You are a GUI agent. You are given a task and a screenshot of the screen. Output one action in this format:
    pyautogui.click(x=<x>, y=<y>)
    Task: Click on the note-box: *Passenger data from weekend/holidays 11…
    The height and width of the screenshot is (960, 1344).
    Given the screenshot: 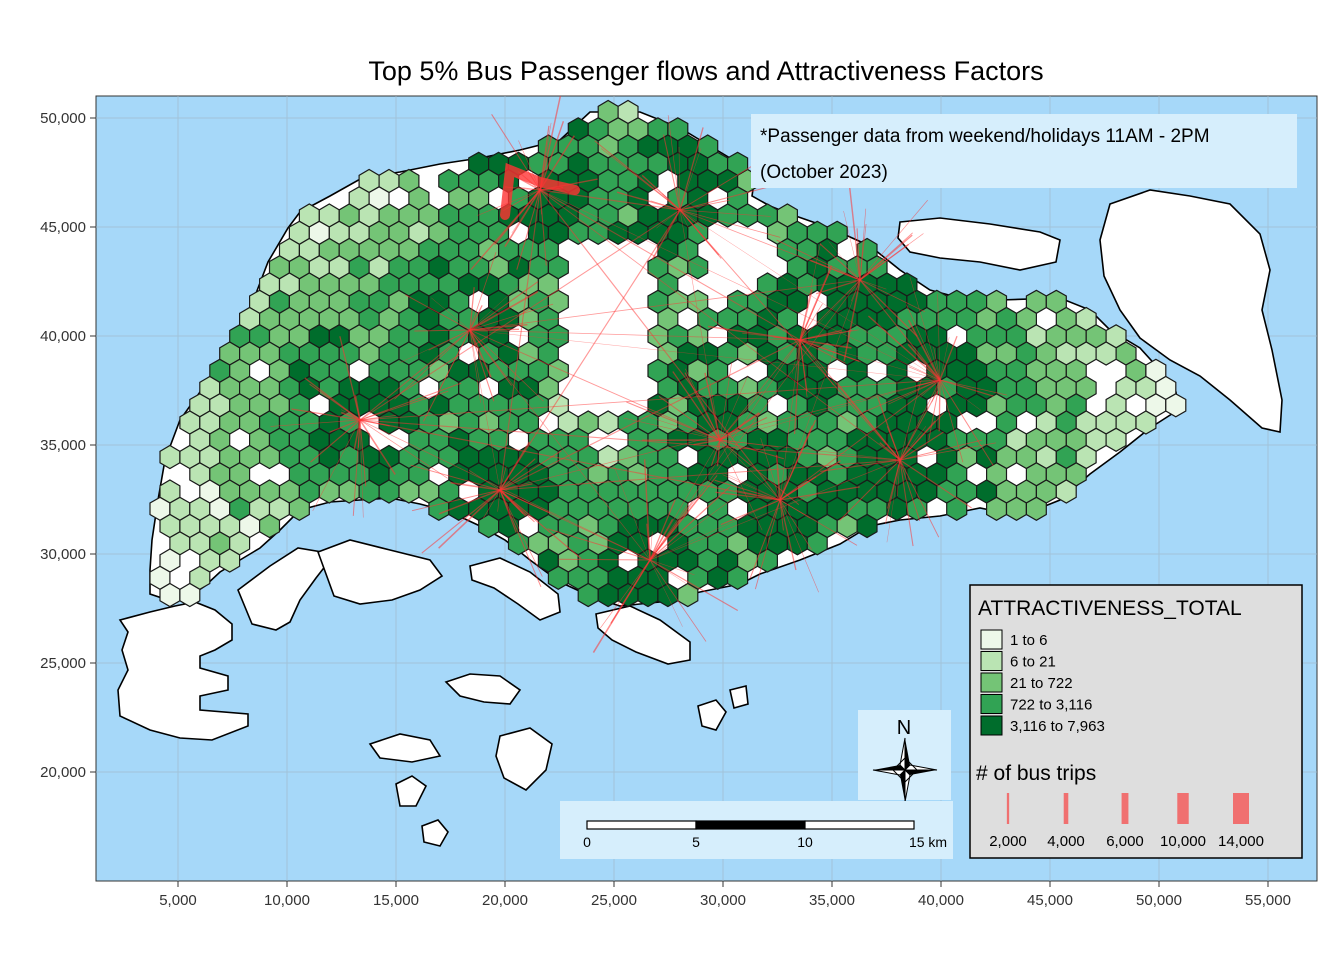 What is the action you would take?
    pyautogui.click(x=1024, y=151)
    